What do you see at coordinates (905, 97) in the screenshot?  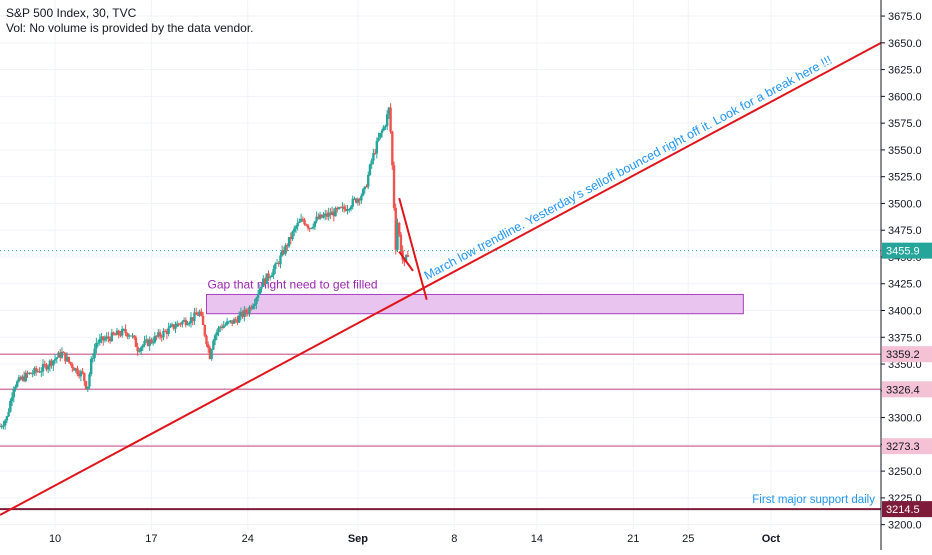 I see `y-tick-label: 3600.0` at bounding box center [905, 97].